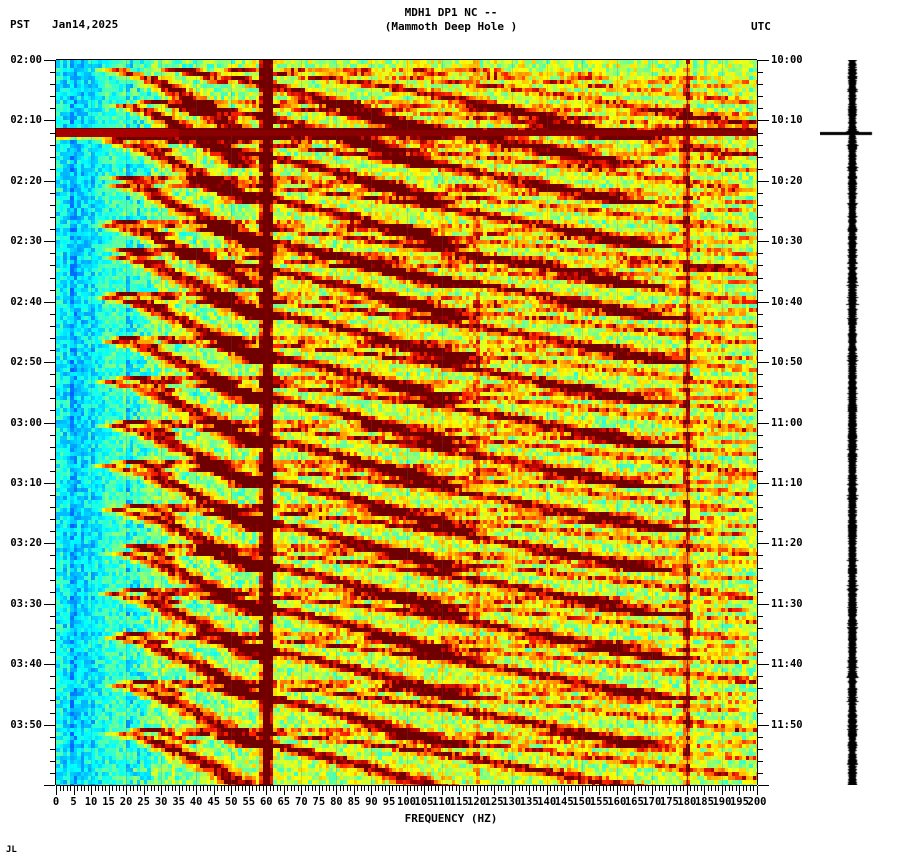 The image size is (902, 864). Describe the element at coordinates (26, 180) in the screenshot. I see `y-axis-label-local: 02:20` at that location.